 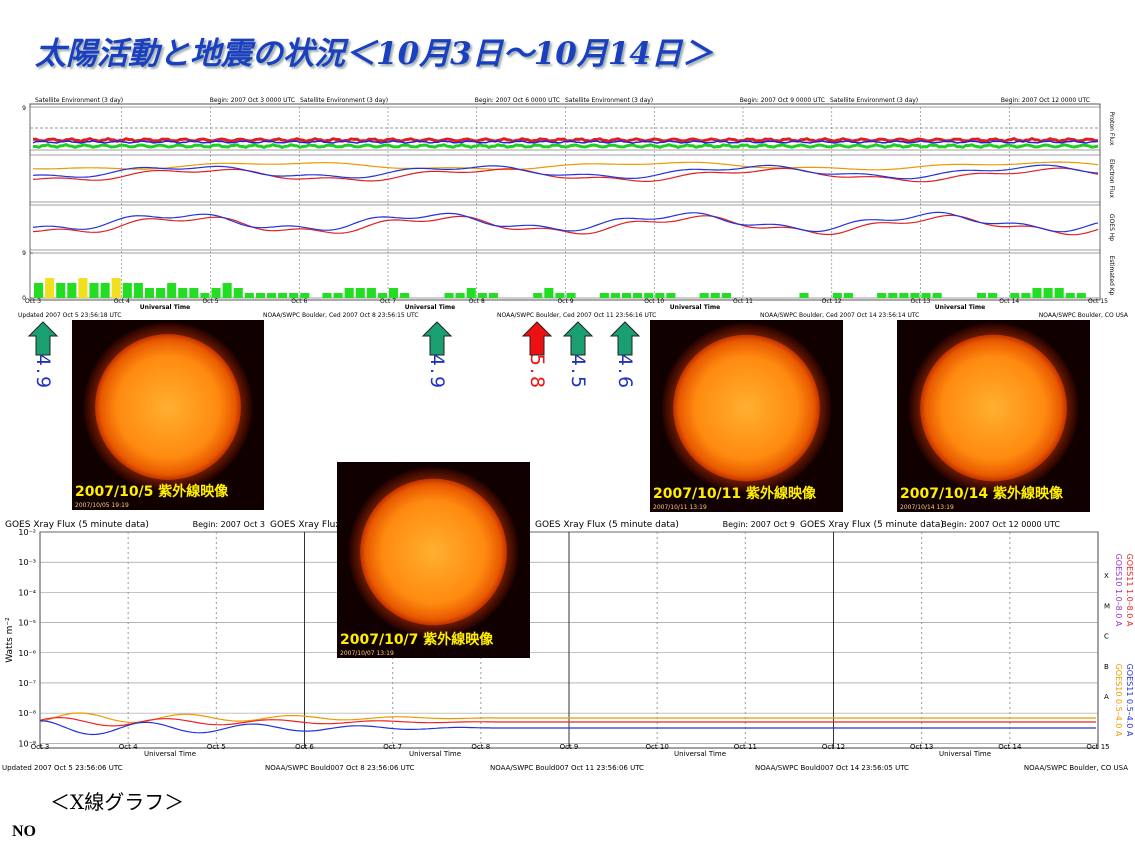 What do you see at coordinates (417, 639) in the screenshot?
I see `sun-caption: 2007/10/7 紫外線映像` at bounding box center [417, 639].